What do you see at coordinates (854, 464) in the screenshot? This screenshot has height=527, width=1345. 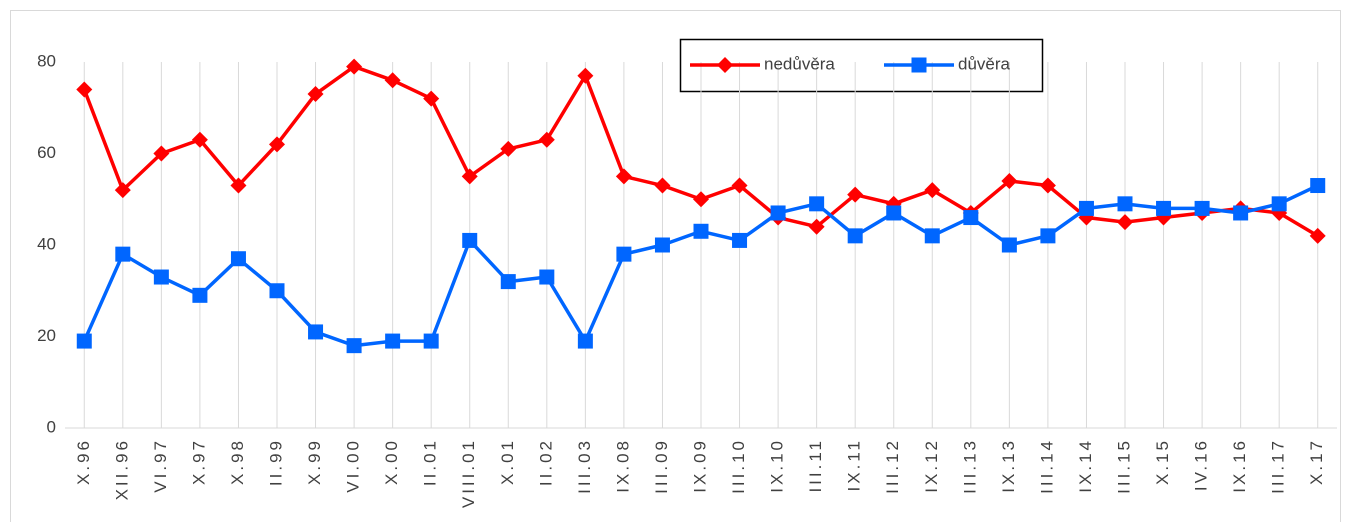 I see `x-tick-label: IX.11` at bounding box center [854, 464].